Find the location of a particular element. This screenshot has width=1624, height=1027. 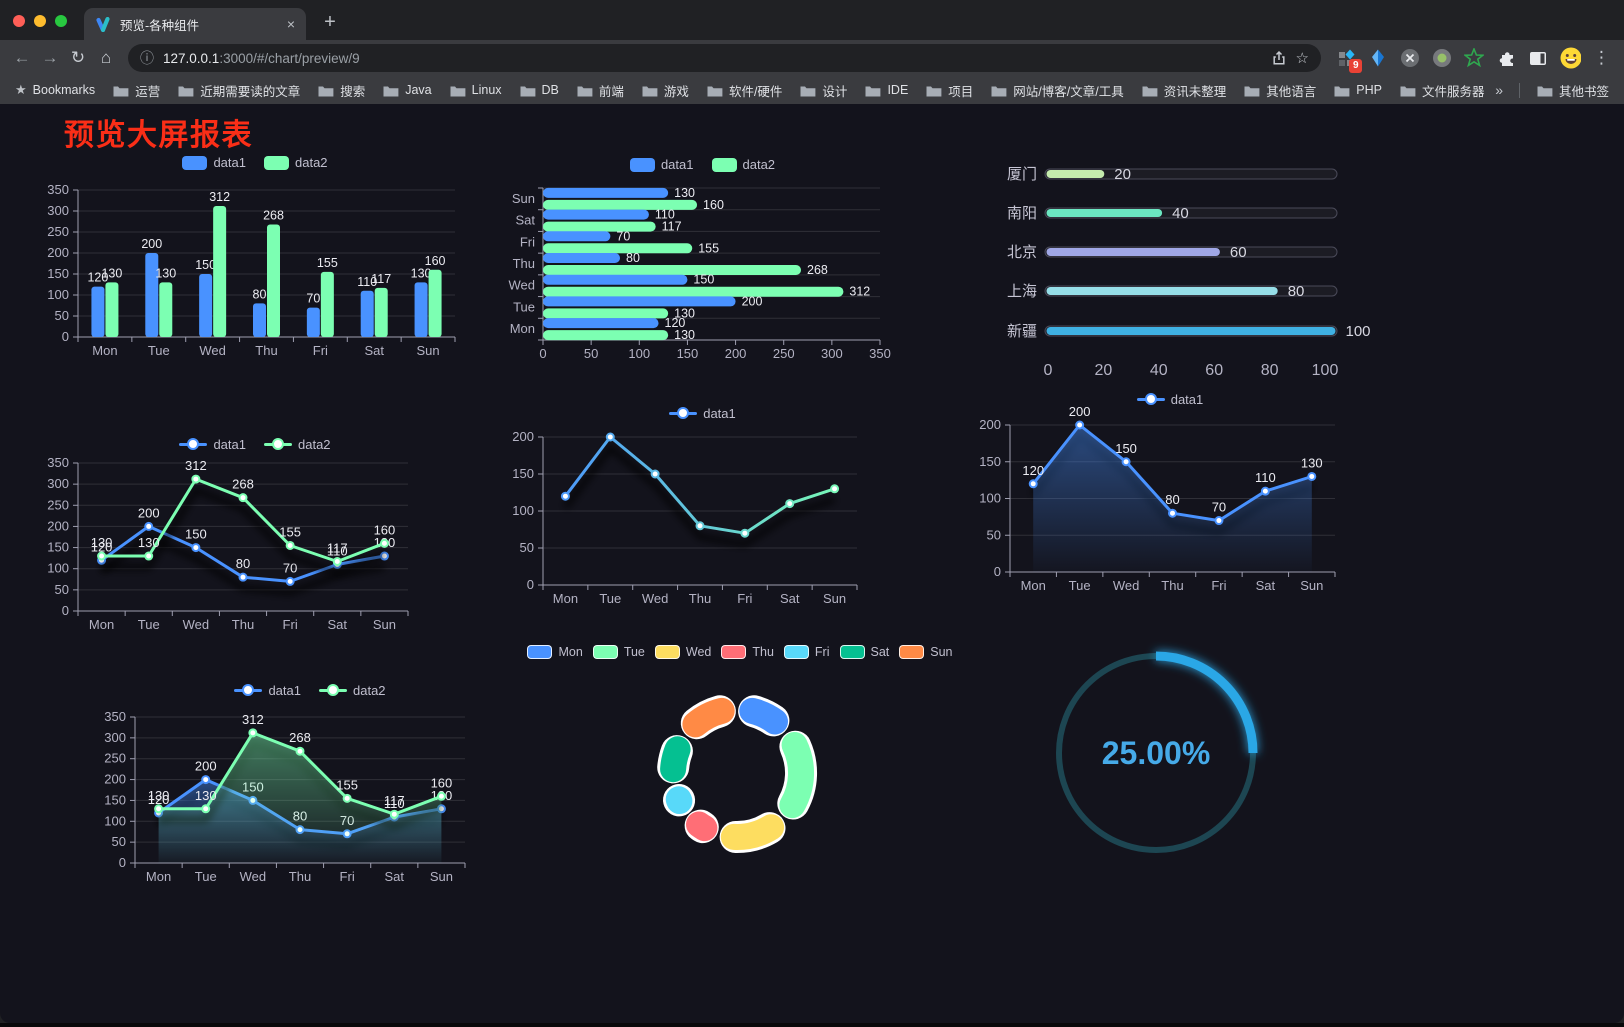

svg-text: 80 is located at coordinates (1270, 370).